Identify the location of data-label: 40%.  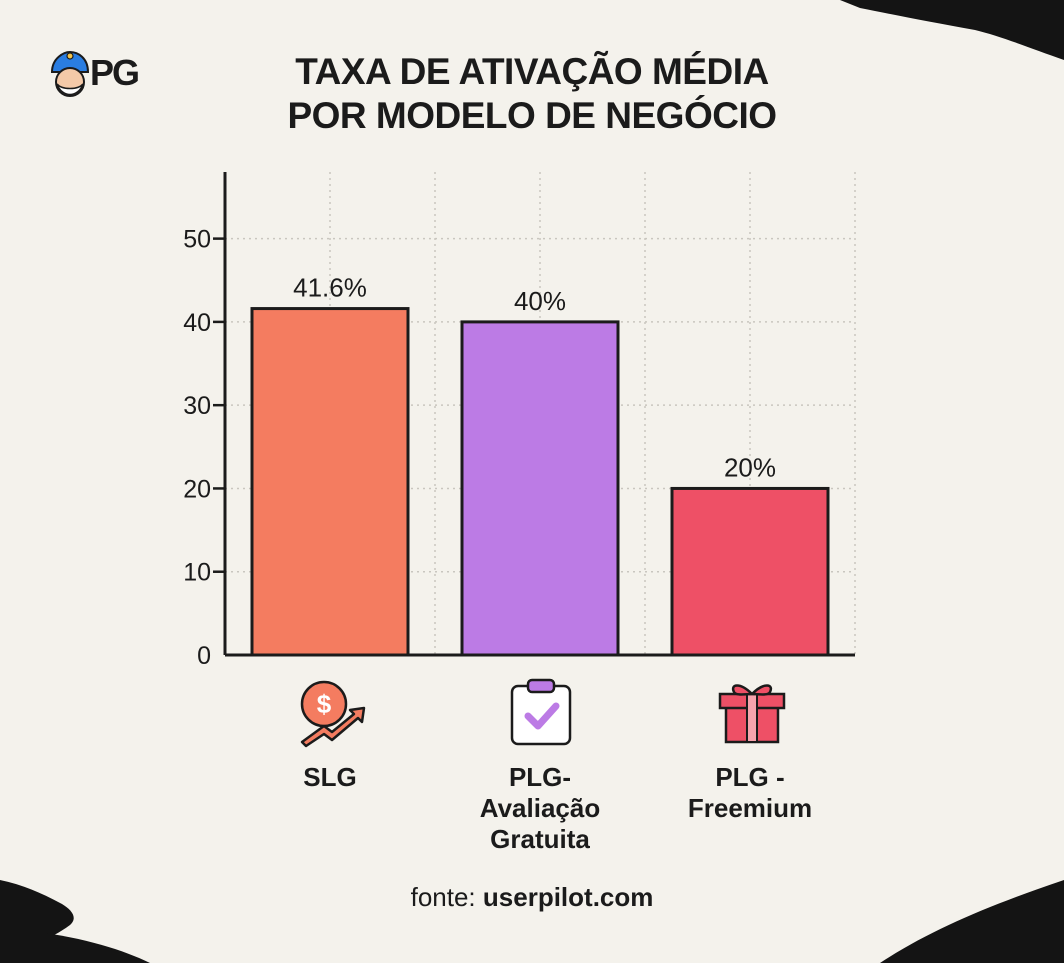
(540, 301).